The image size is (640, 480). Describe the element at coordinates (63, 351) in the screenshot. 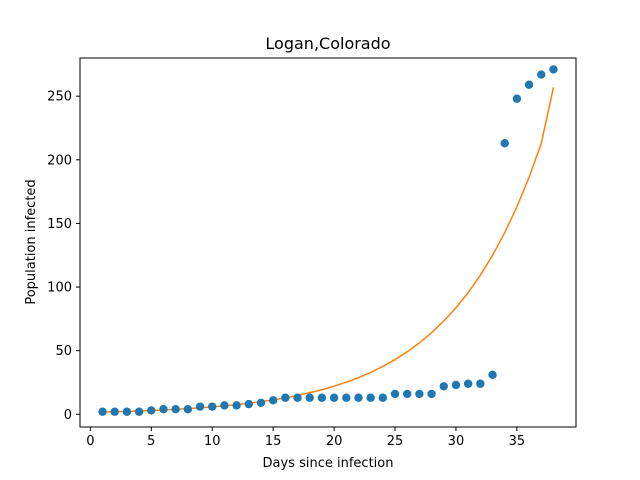

I see `y-tick-label: 50` at that location.